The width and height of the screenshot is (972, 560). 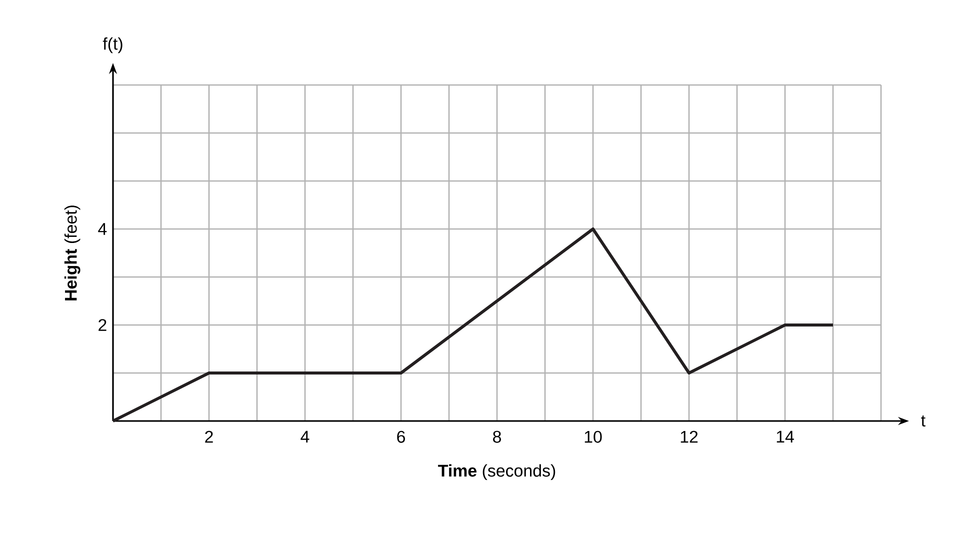 I want to click on y-axis-title: Height (feet), so click(x=72, y=253).